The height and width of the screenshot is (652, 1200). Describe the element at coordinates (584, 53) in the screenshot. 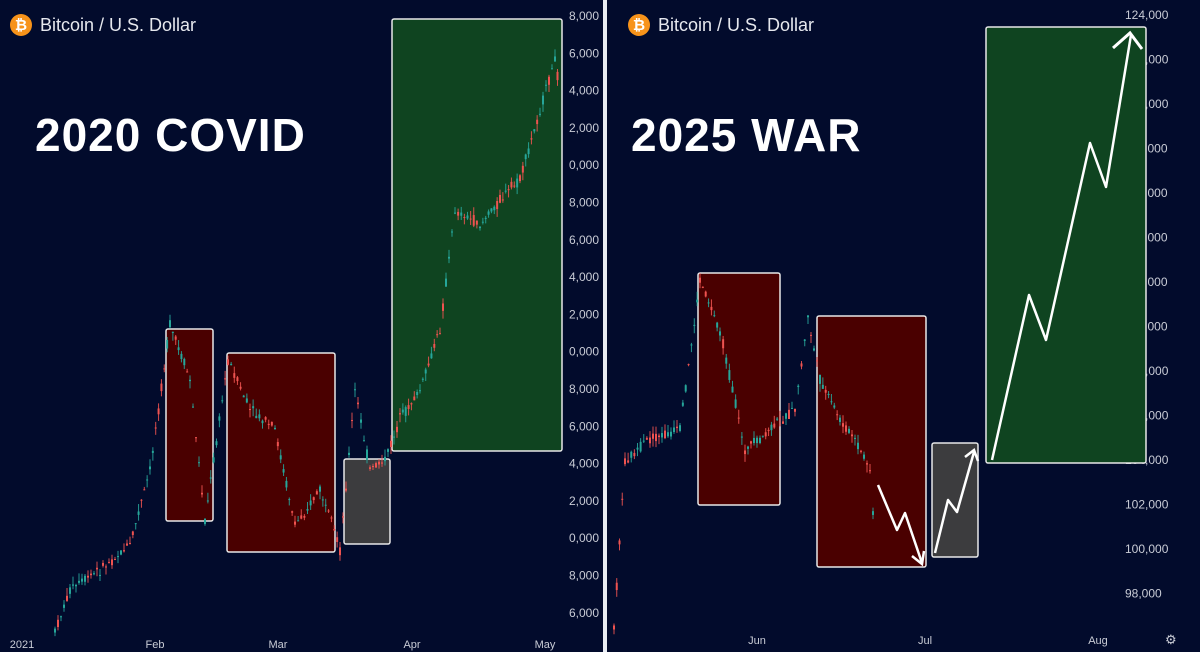

I see `left-y-tick-label: 6,000` at that location.